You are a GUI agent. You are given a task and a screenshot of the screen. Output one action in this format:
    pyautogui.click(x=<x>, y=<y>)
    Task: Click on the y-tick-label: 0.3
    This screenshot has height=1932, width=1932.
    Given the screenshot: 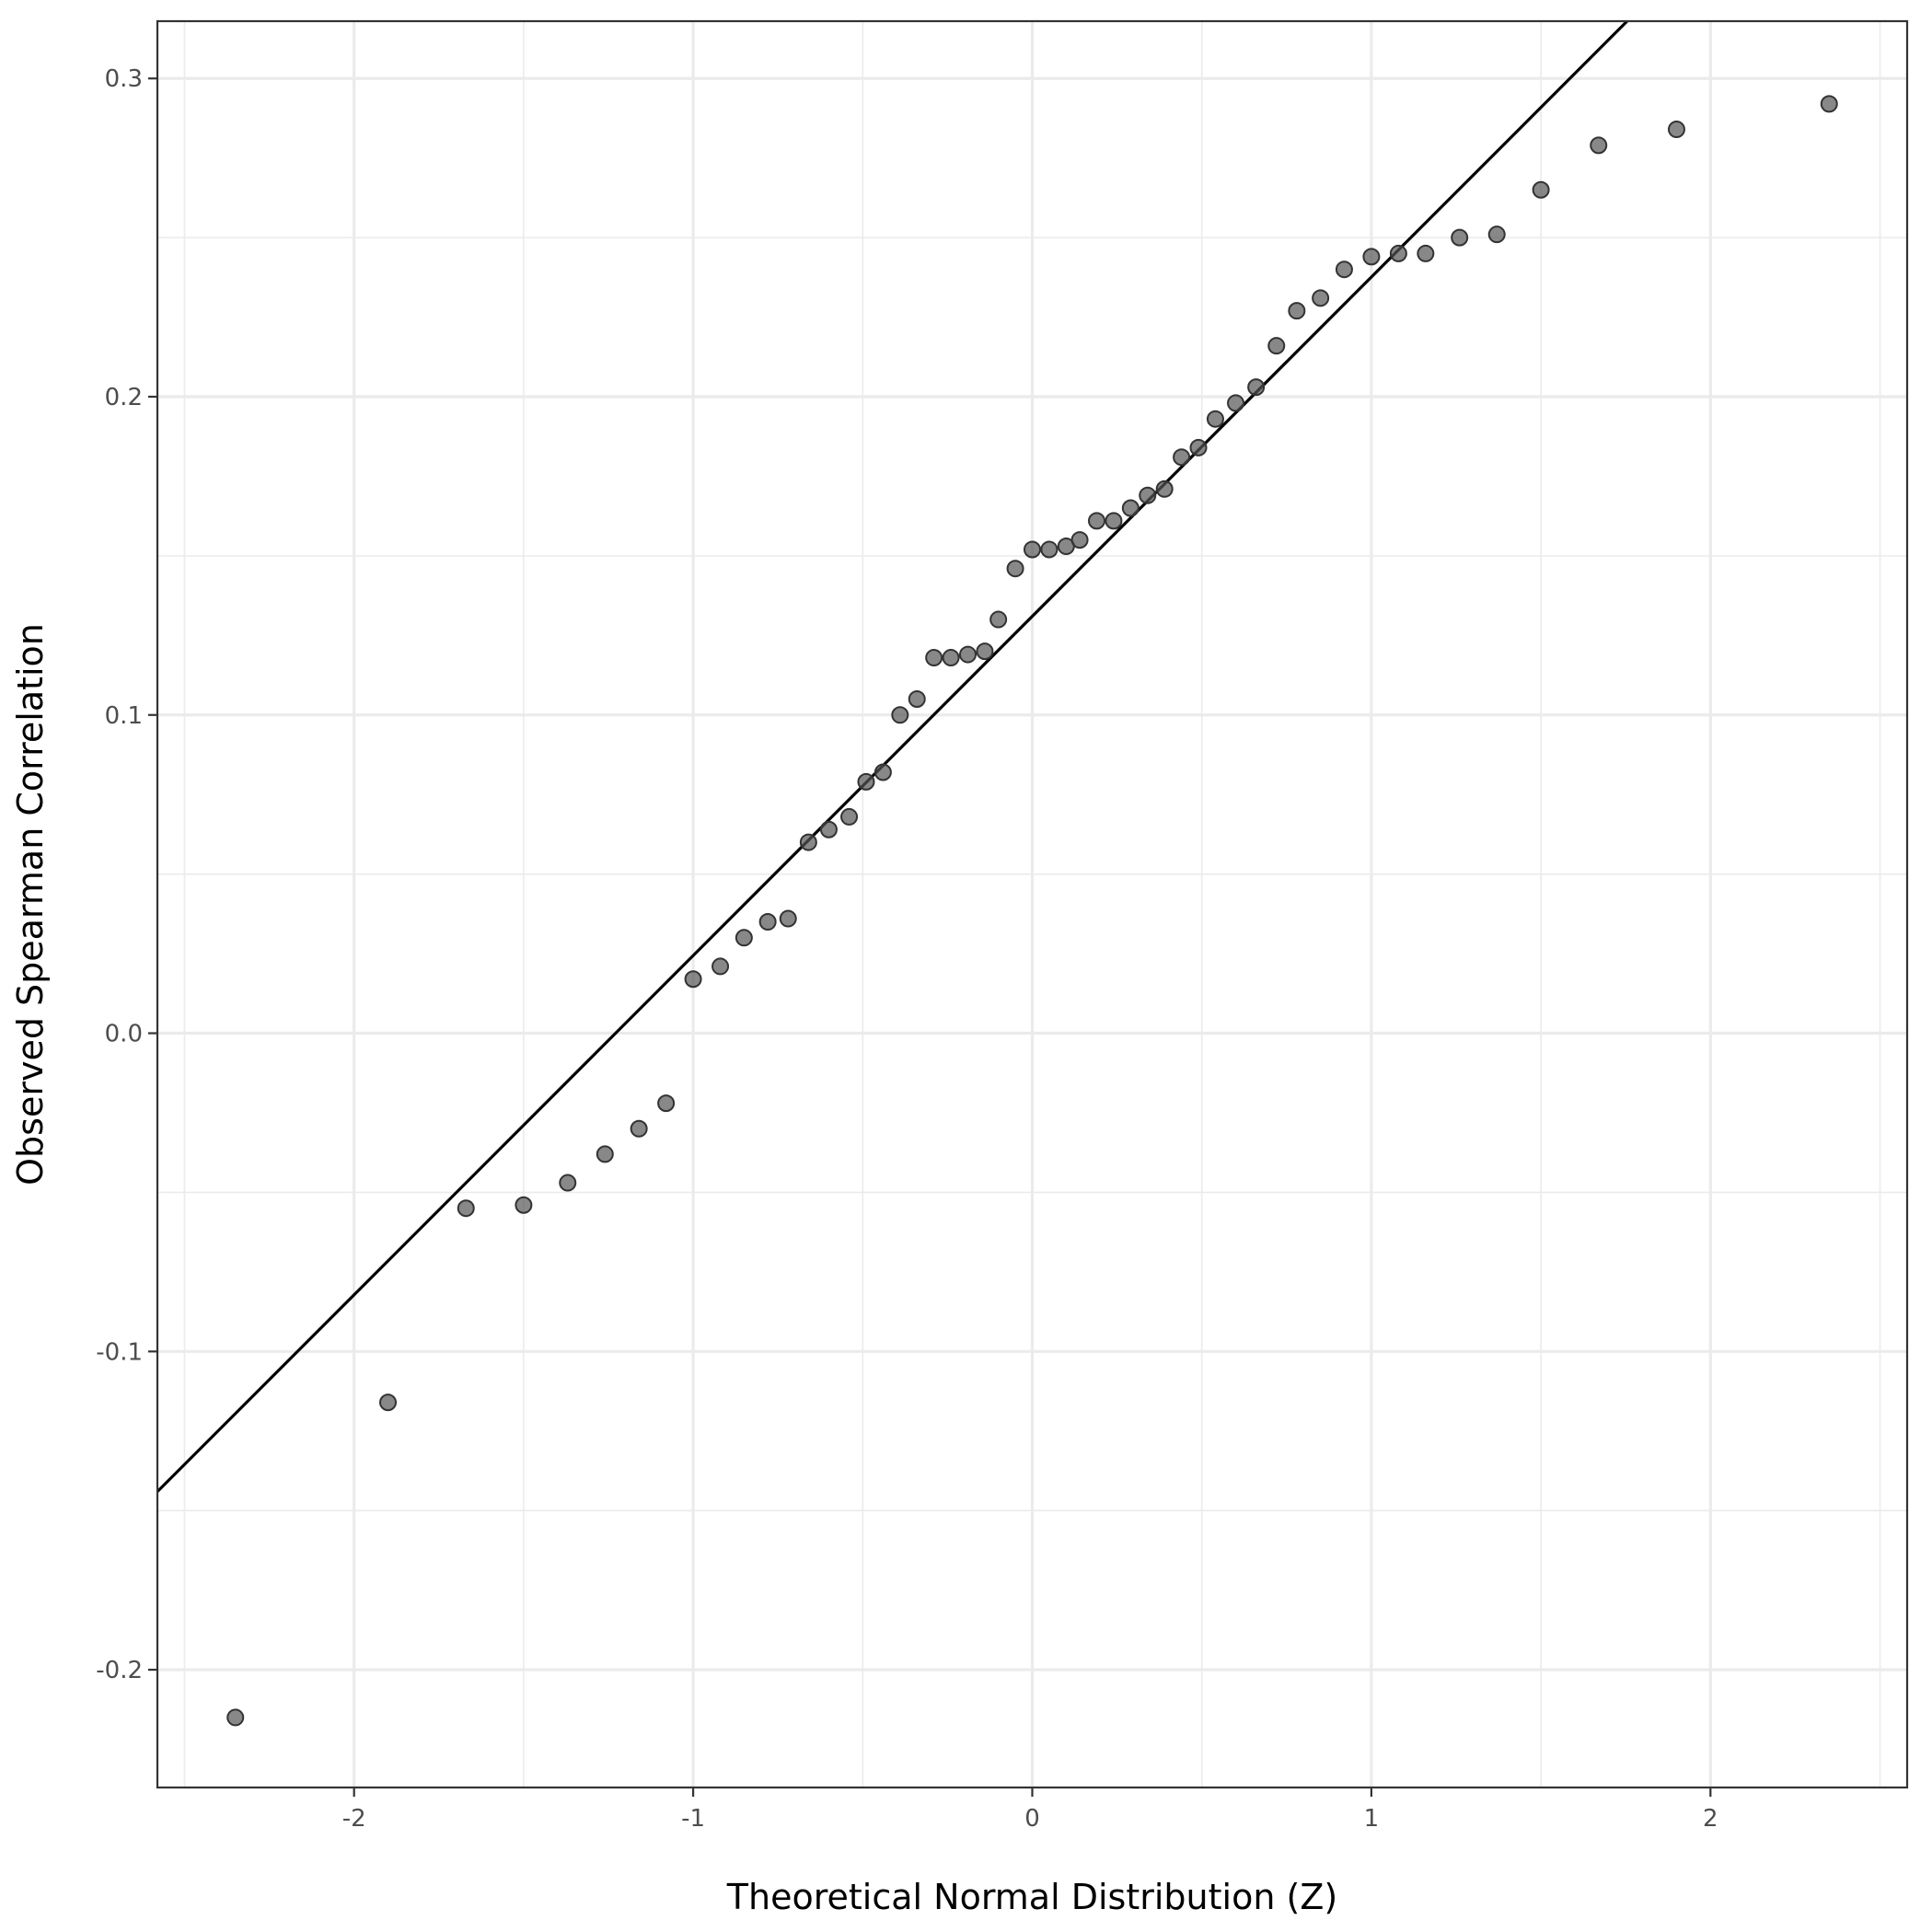 What is the action you would take?
    pyautogui.click(x=124, y=79)
    